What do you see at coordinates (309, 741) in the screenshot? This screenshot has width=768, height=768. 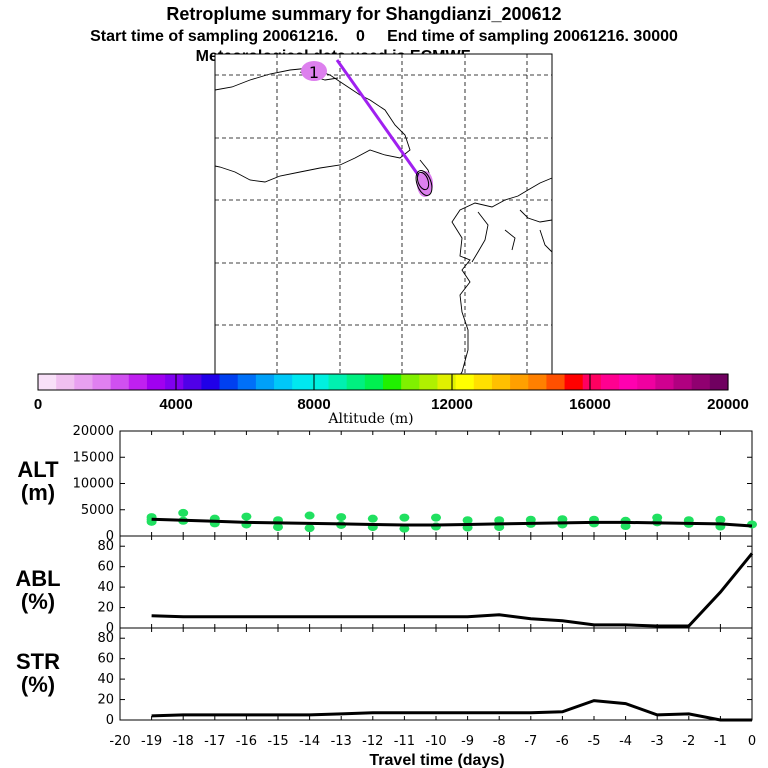 I see `x-tick-label: -14` at bounding box center [309, 741].